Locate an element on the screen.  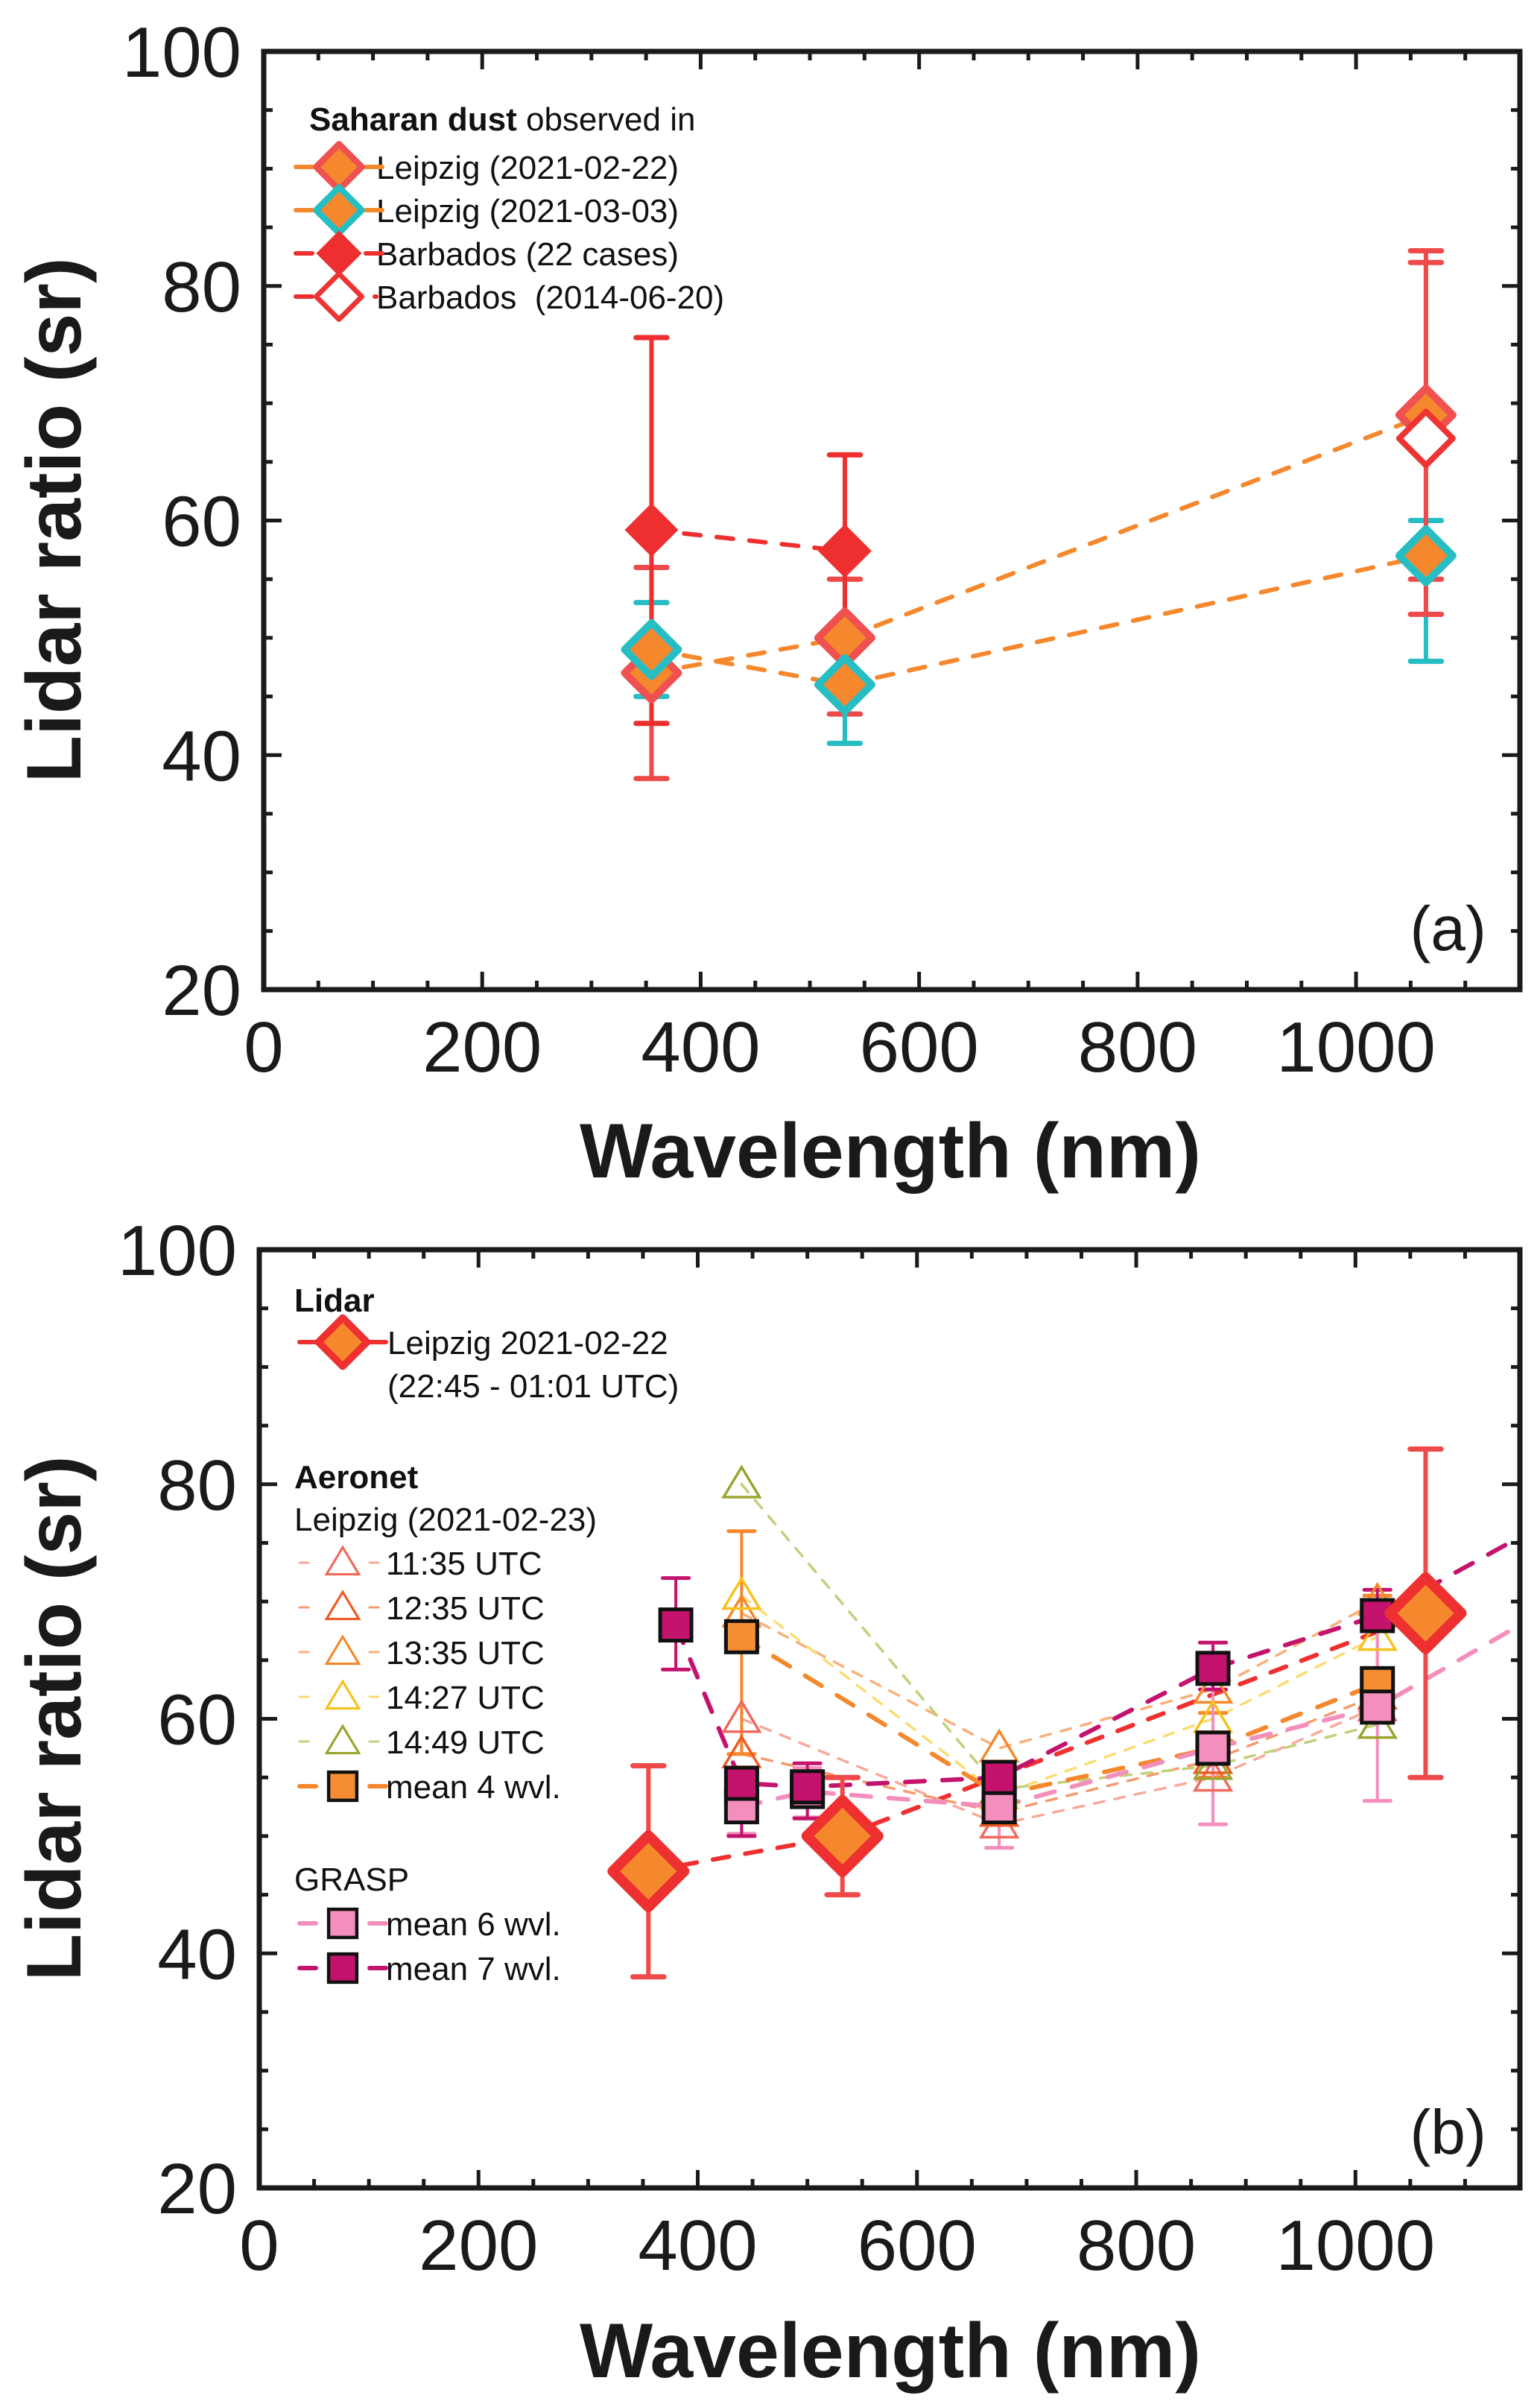
y-axis-title-a: Lidar ratio (sr) is located at coordinates (54, 521).